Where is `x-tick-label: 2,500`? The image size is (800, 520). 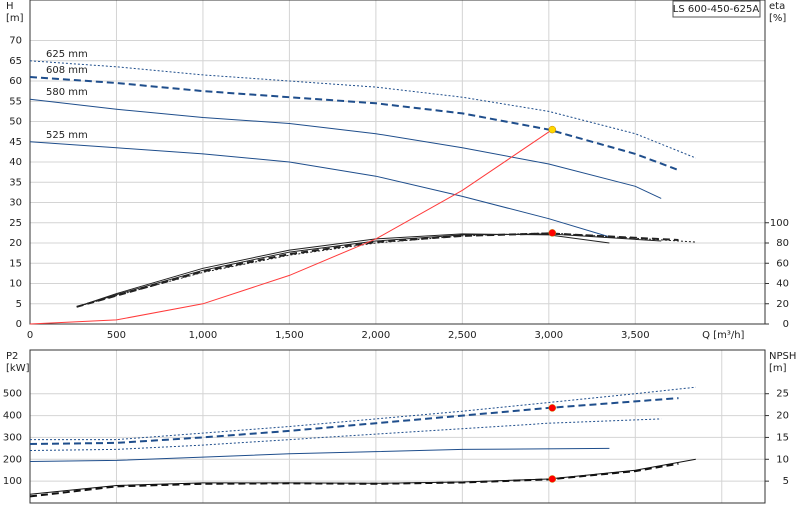 x-tick-label: 2,500 is located at coordinates (462, 335).